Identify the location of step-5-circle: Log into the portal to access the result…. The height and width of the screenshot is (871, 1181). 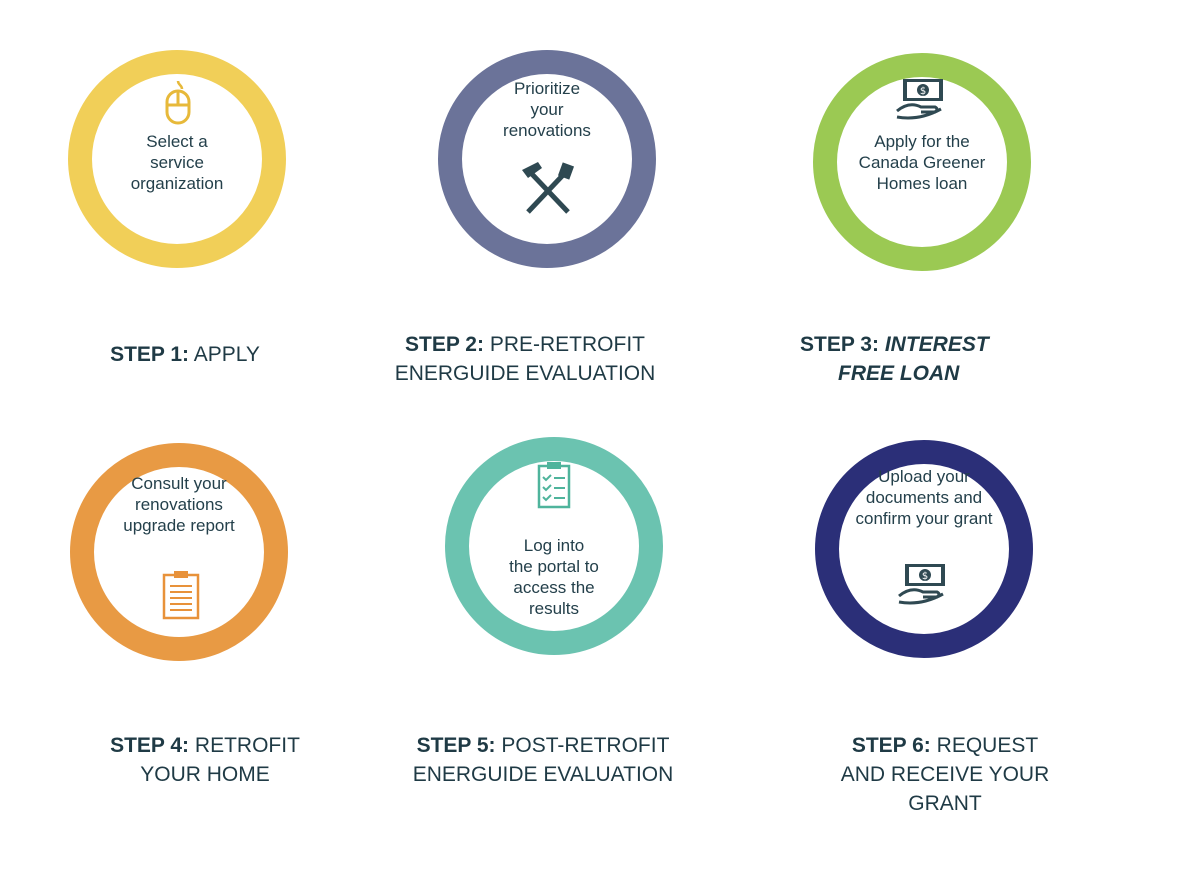
(554, 546).